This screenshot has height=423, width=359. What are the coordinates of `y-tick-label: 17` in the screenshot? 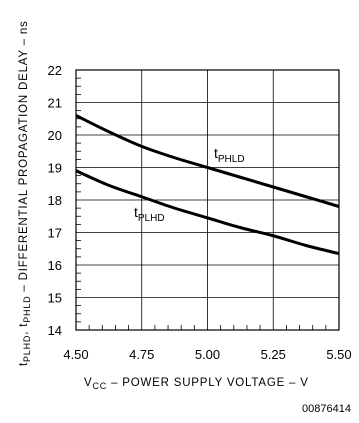 It's located at (55, 233).